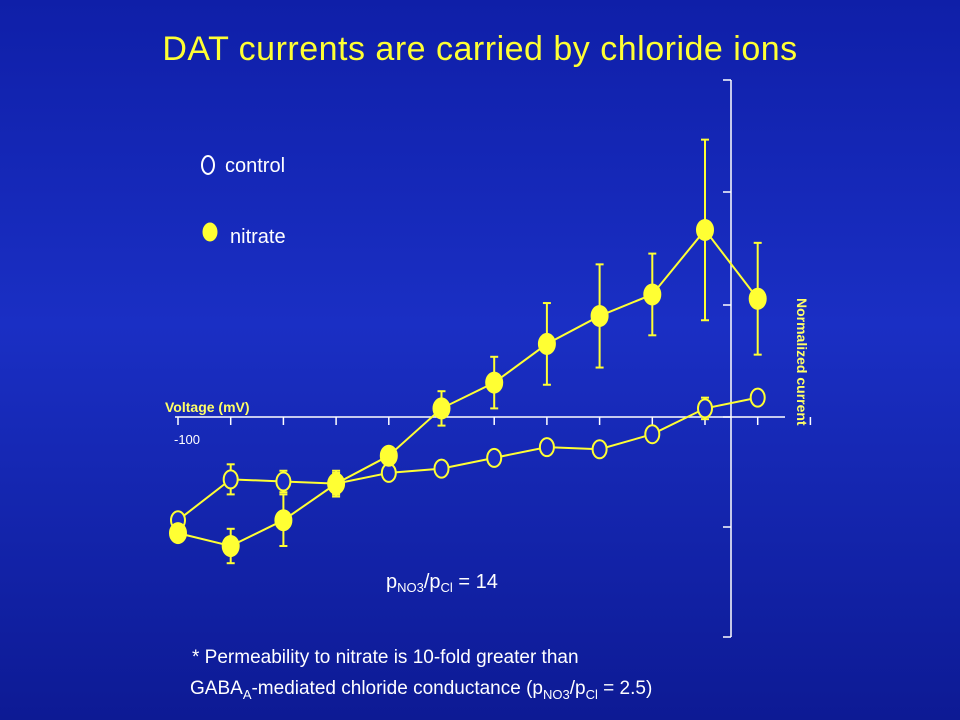 This screenshot has width=960, height=720. Describe the element at coordinates (258, 237) in the screenshot. I see `legend-nitrate-label: nitrate` at that location.